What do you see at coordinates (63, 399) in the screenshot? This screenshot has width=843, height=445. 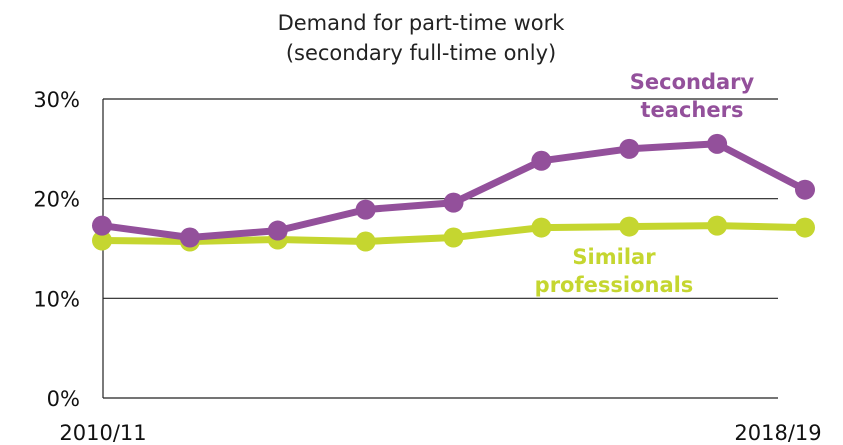 I see `y-tick-label: 0%` at bounding box center [63, 399].